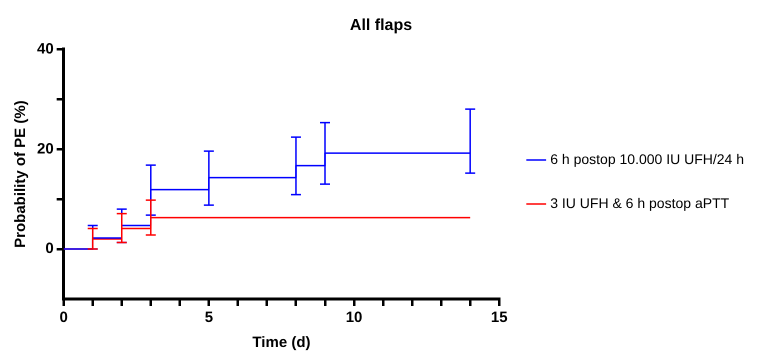  I want to click on legend-label: 6 h postop 10.000 IU UFH/24 h, so click(647, 158).